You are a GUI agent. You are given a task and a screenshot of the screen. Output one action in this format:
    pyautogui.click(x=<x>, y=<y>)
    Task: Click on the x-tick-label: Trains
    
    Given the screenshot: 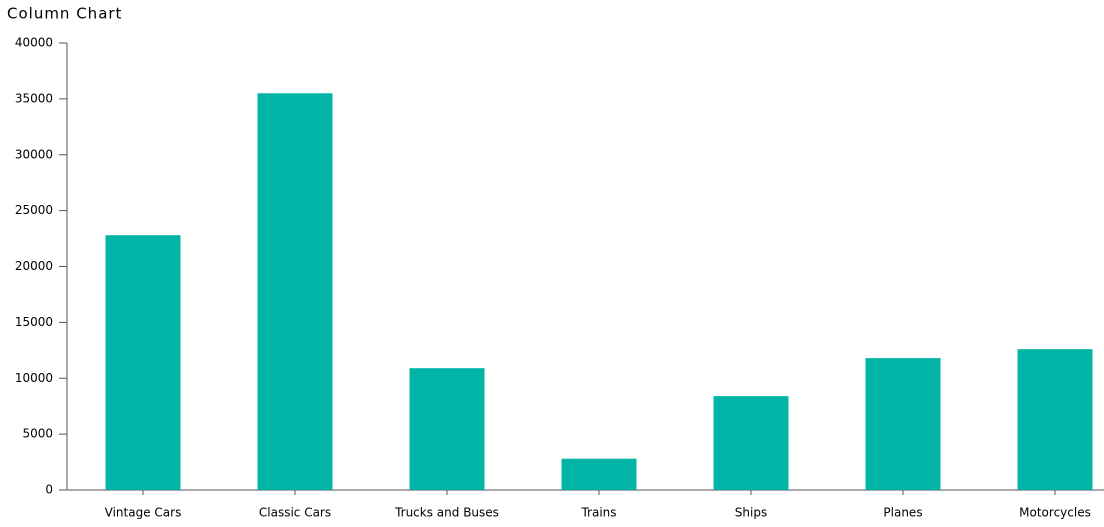 What is the action you would take?
    pyautogui.click(x=598, y=513)
    